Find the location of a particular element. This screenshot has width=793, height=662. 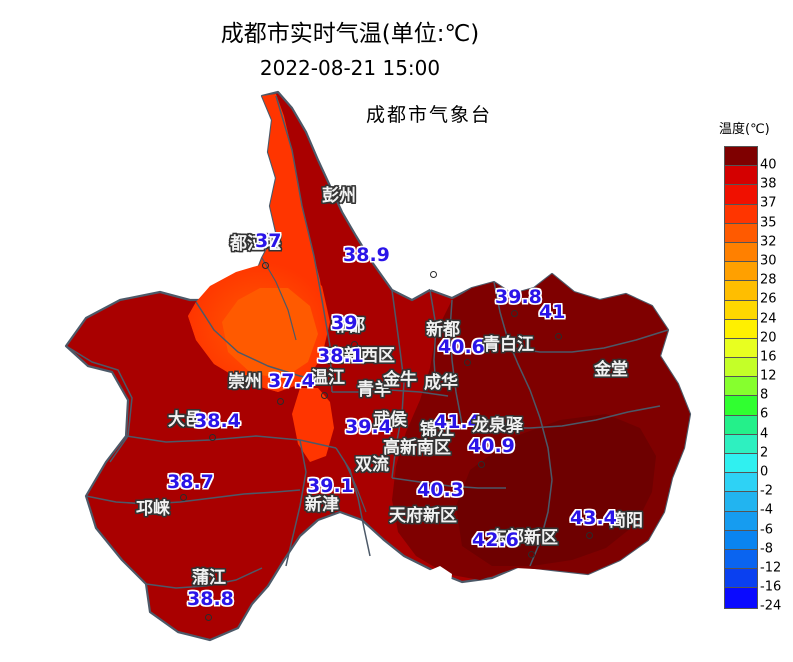

legend-tick: 4 is located at coordinates (764, 434).